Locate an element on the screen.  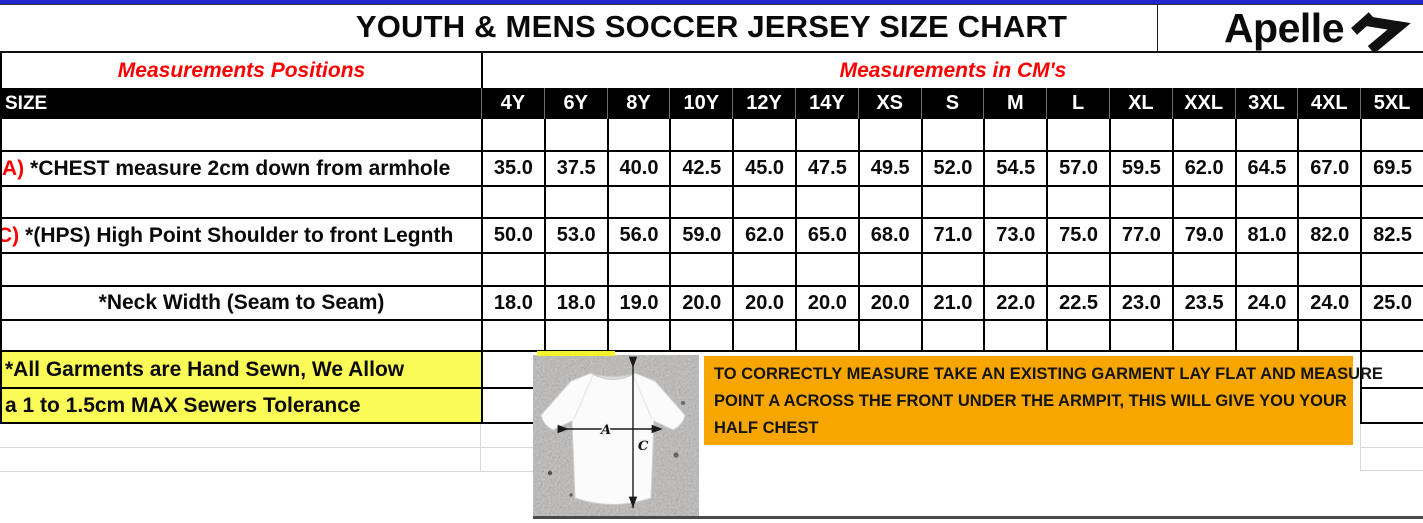
value-cell: 49.5 is located at coordinates (889, 168).